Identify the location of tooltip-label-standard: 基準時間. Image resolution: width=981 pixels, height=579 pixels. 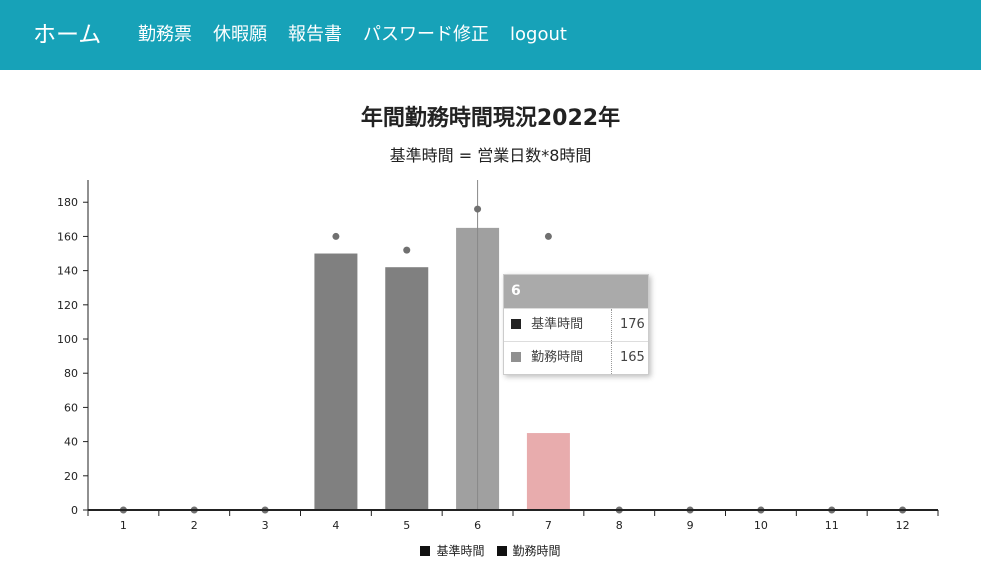
(557, 324).